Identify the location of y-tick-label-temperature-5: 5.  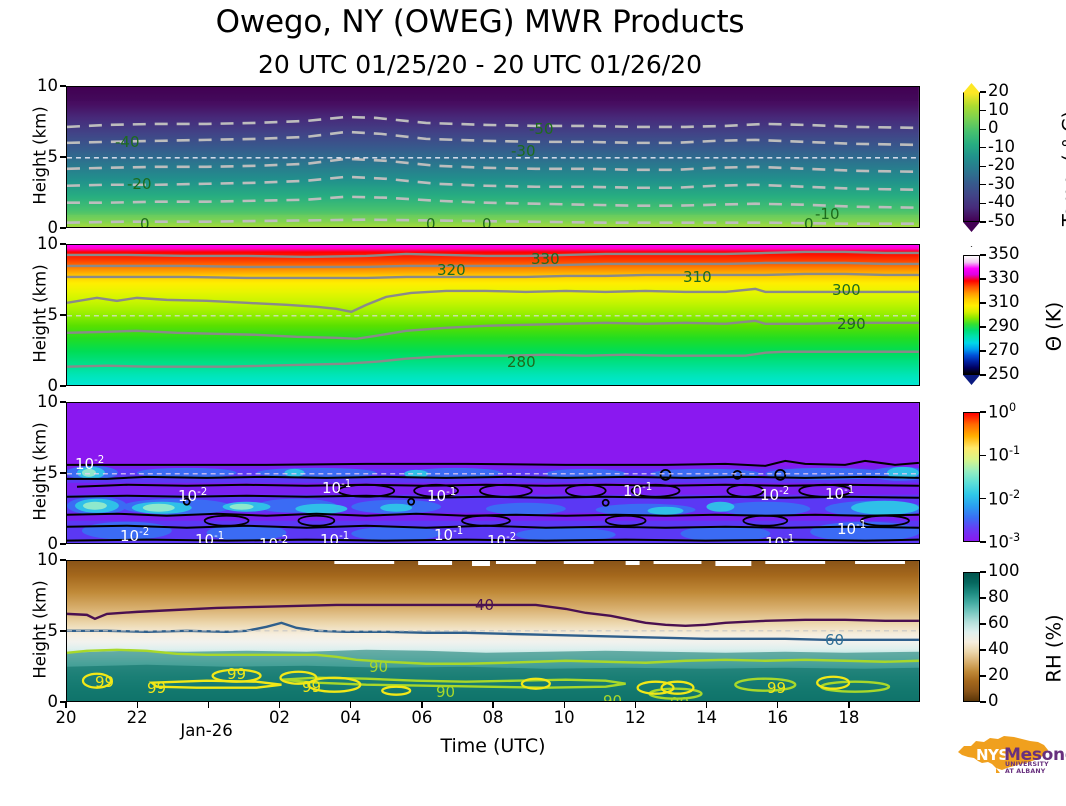
(53, 156).